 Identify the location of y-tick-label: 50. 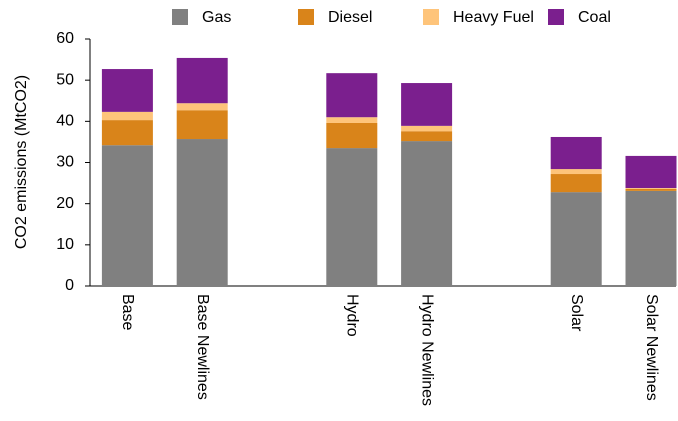
(65, 79).